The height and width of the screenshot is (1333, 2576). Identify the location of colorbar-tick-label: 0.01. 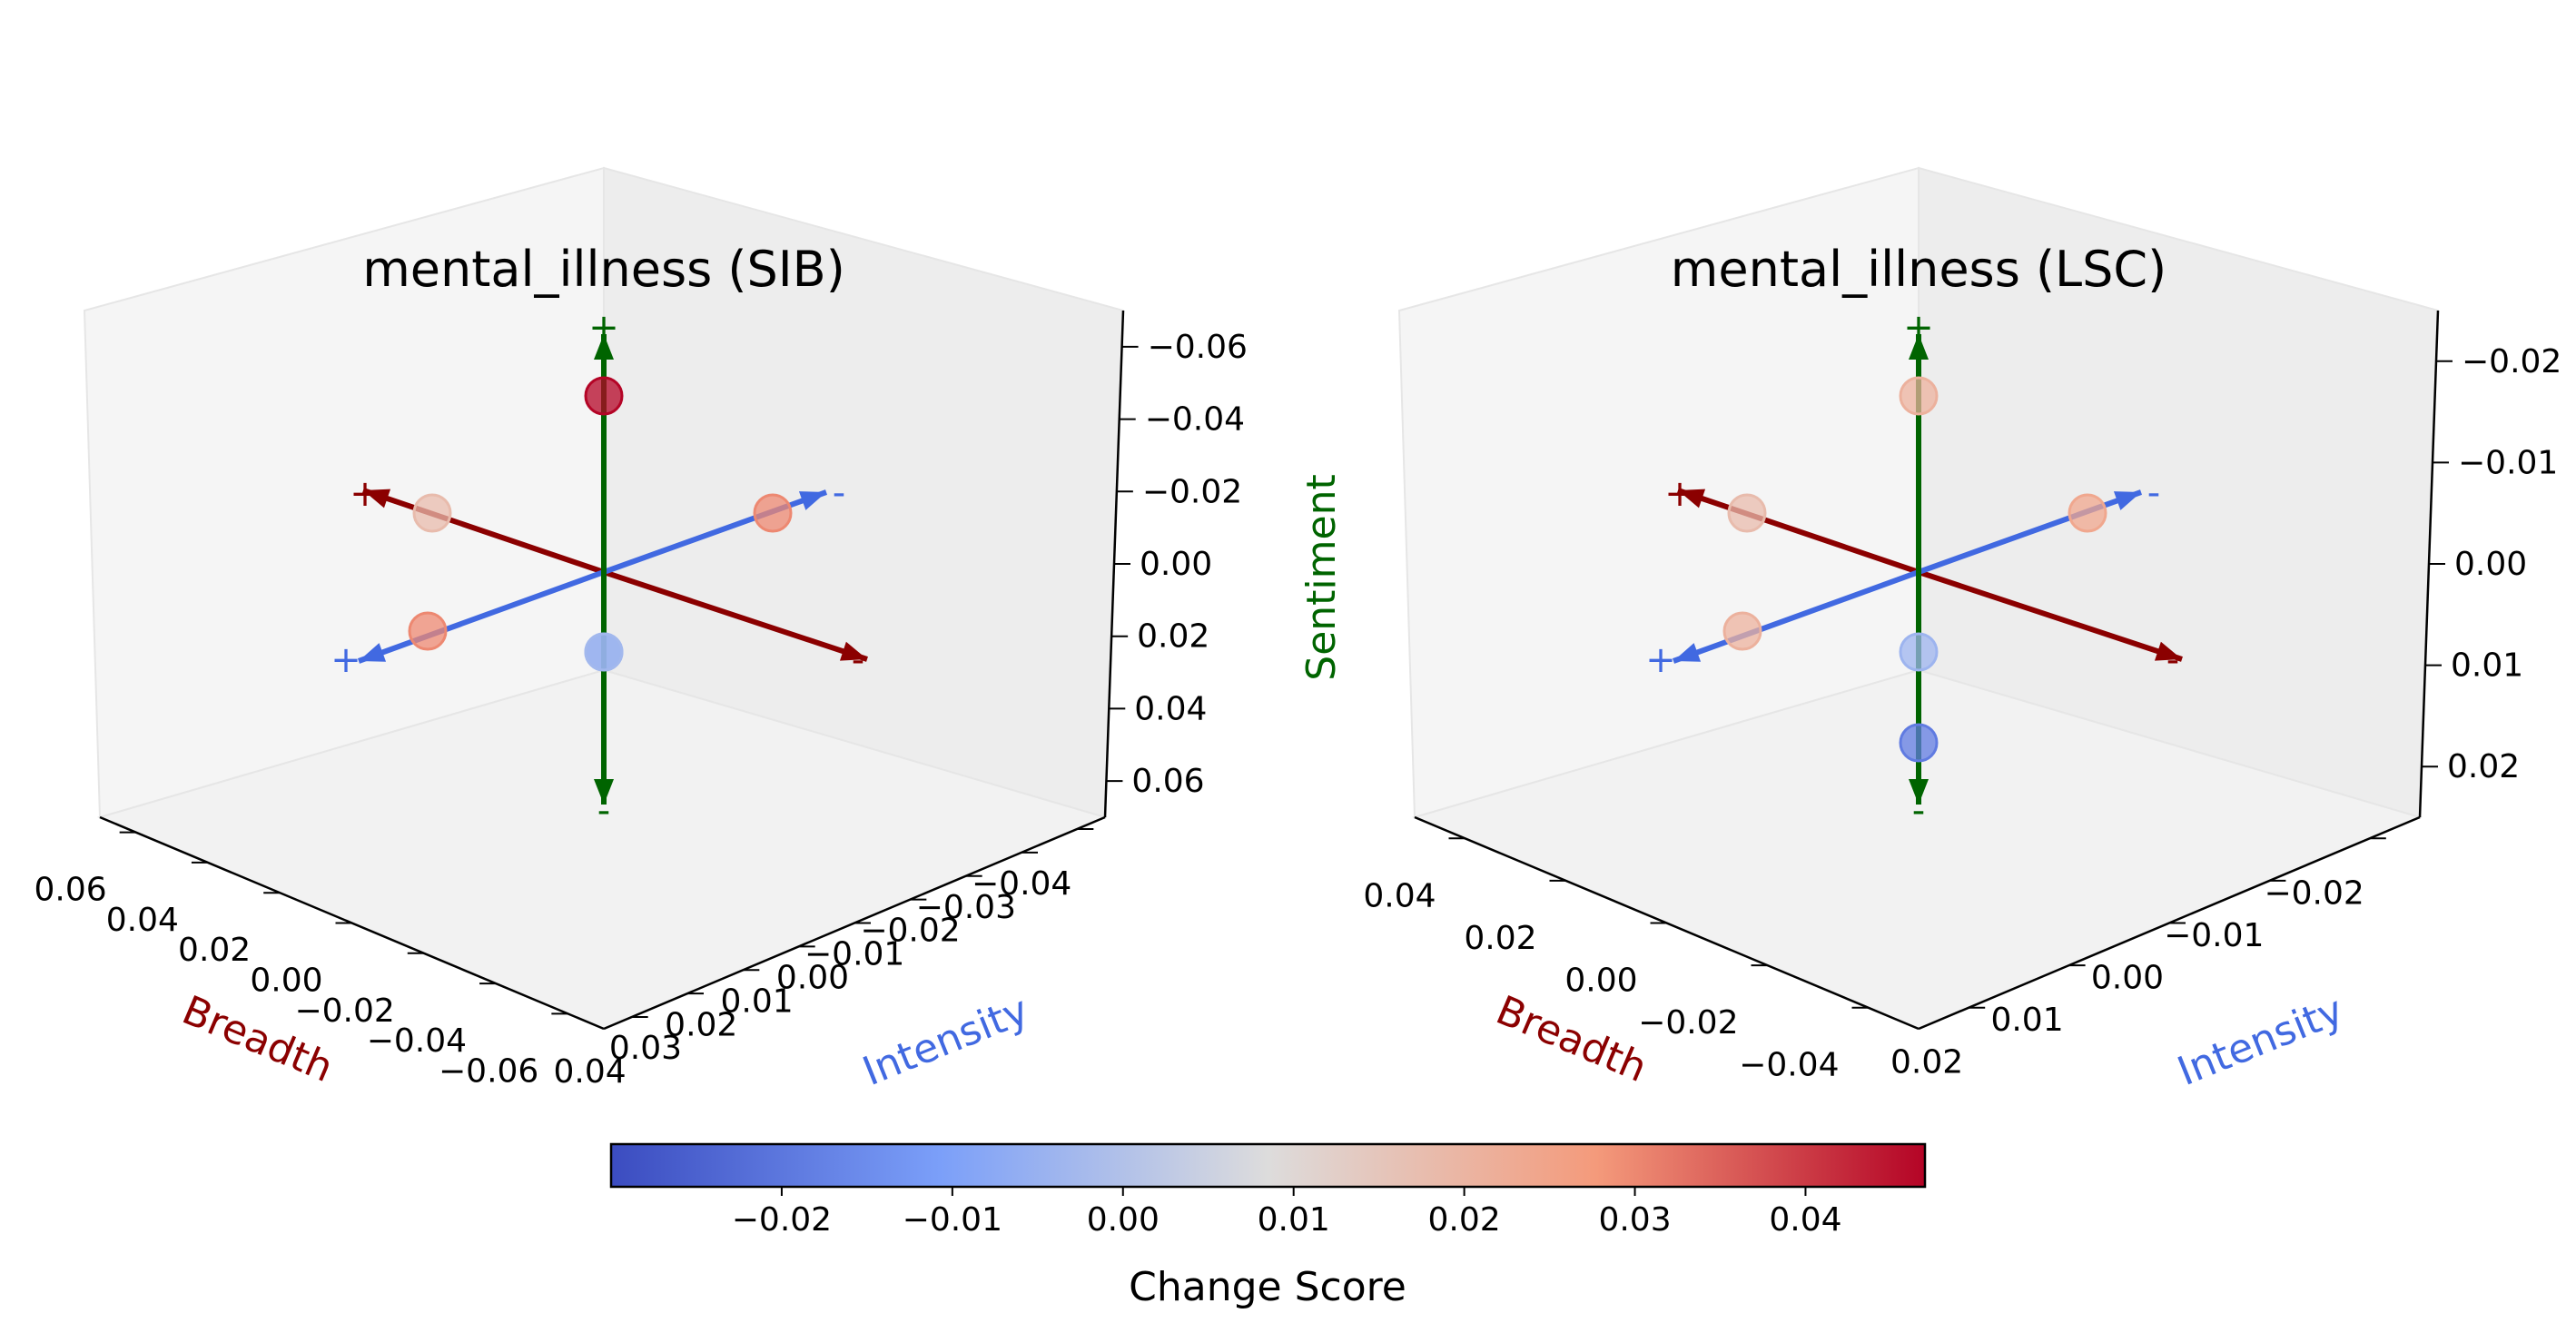
(1294, 1220).